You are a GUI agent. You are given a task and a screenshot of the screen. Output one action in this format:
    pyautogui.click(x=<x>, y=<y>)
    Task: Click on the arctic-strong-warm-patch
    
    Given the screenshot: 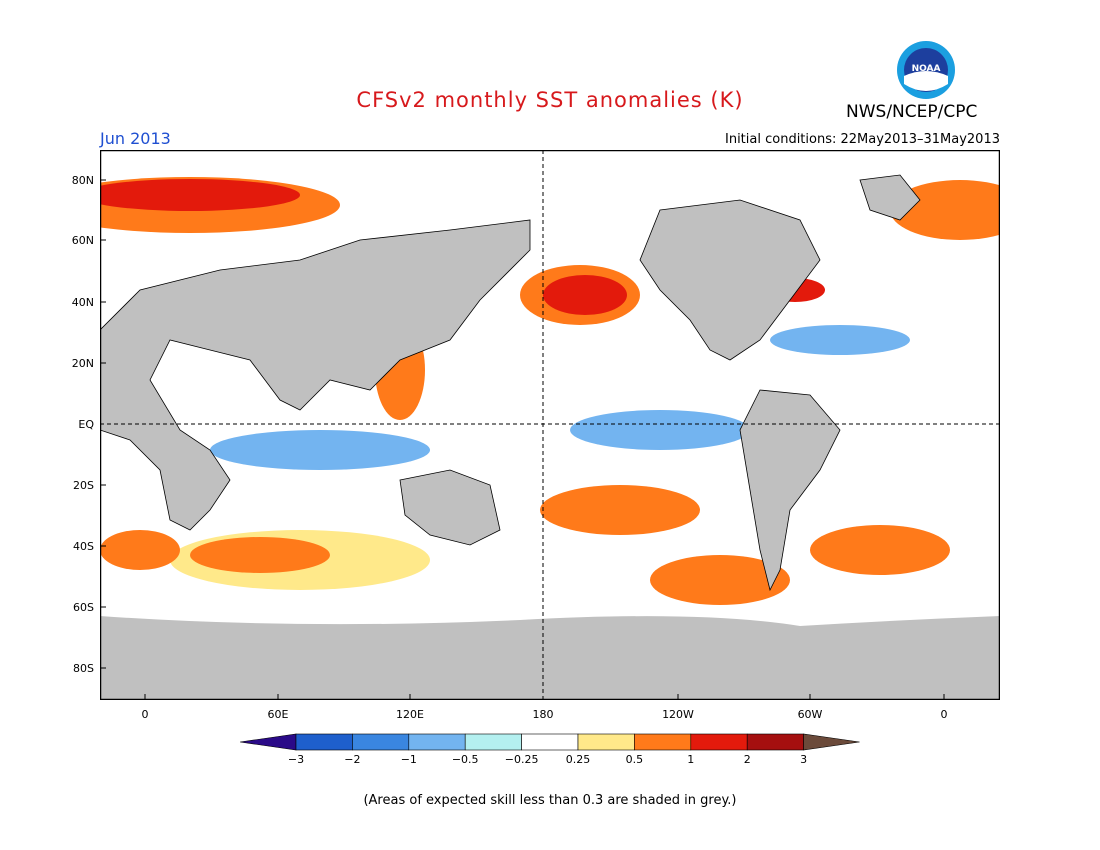 What is the action you would take?
    pyautogui.click(x=200, y=195)
    